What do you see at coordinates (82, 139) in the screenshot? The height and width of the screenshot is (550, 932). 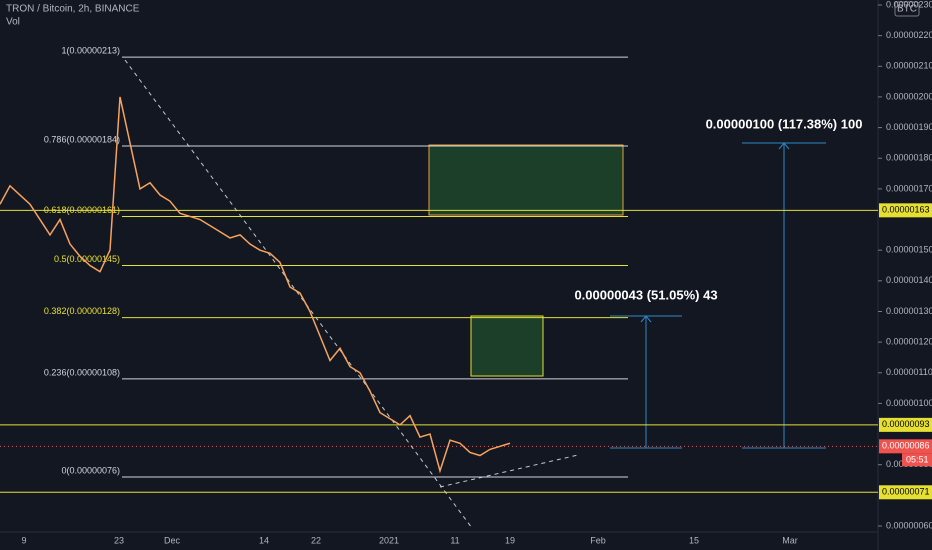 I see `fib-label: 0.786(0.00000184)` at bounding box center [82, 139].